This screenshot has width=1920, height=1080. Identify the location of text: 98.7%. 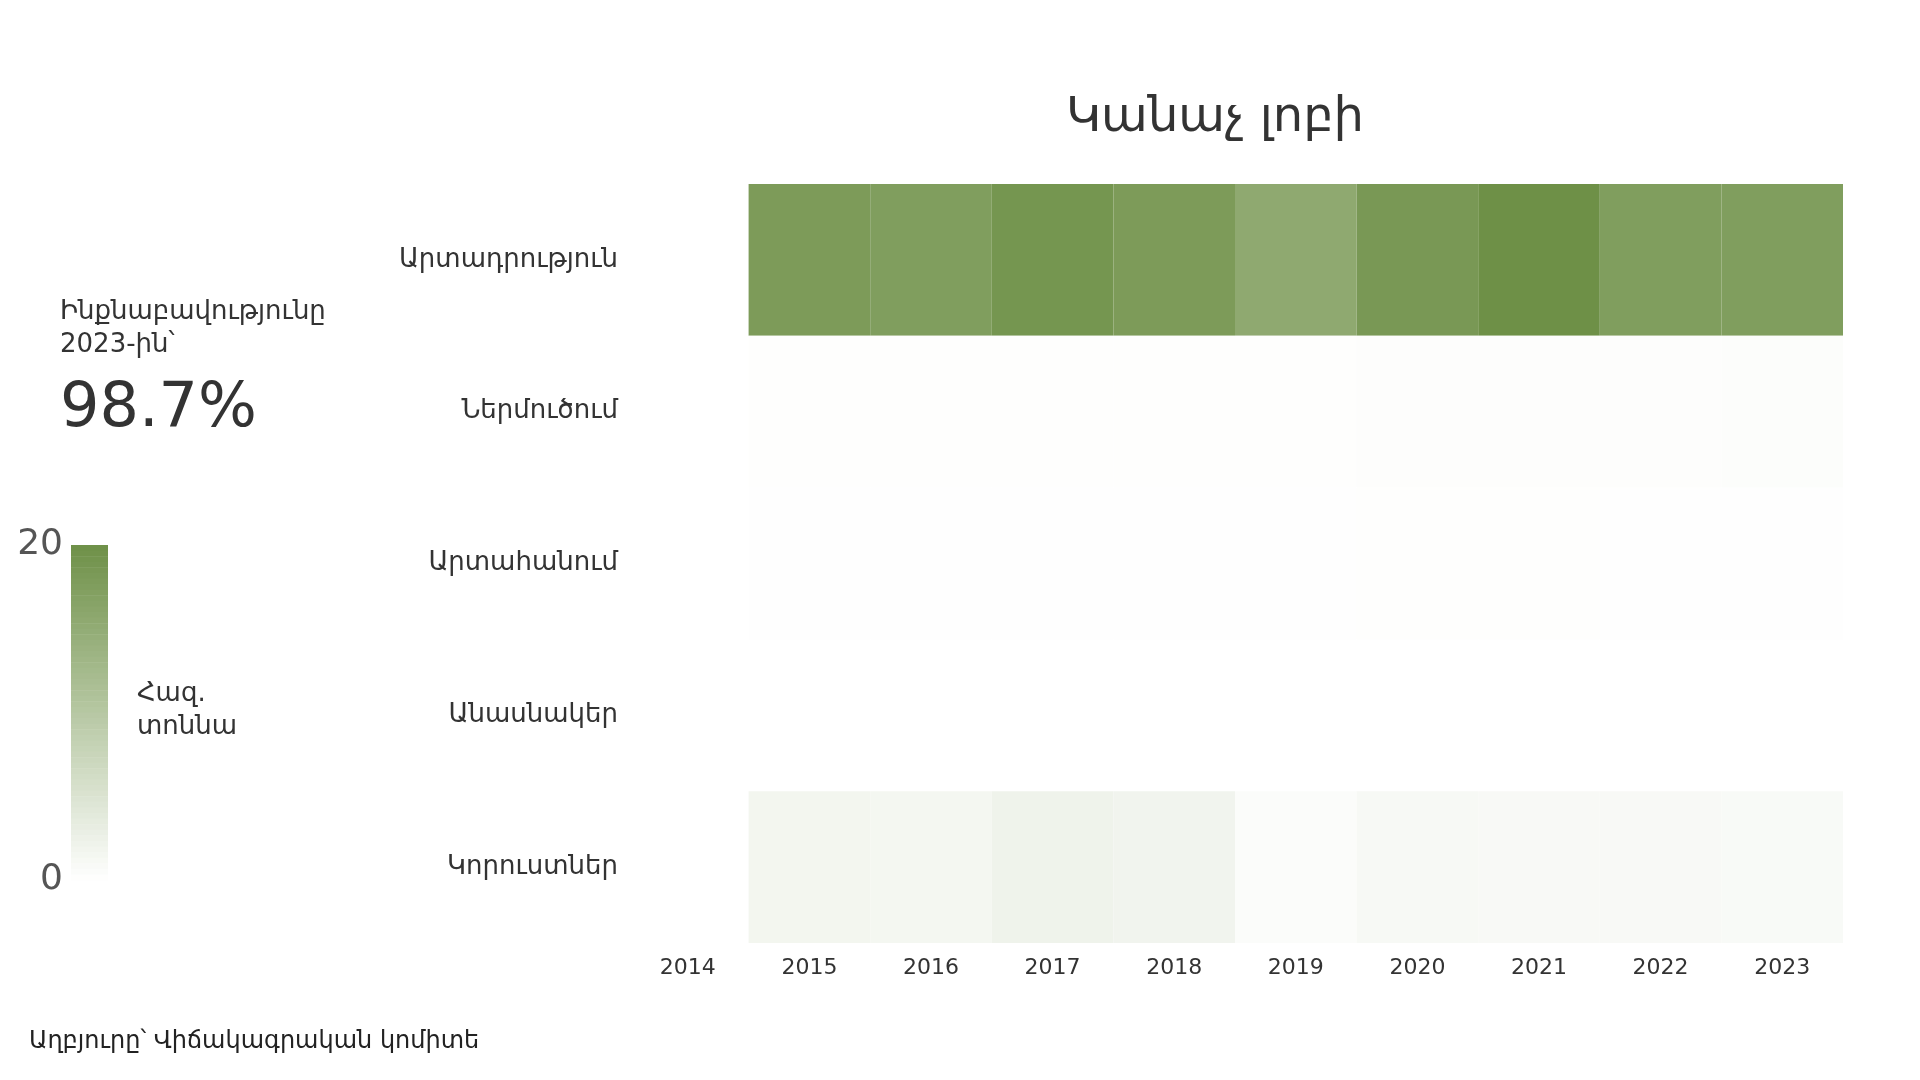
(158, 405).